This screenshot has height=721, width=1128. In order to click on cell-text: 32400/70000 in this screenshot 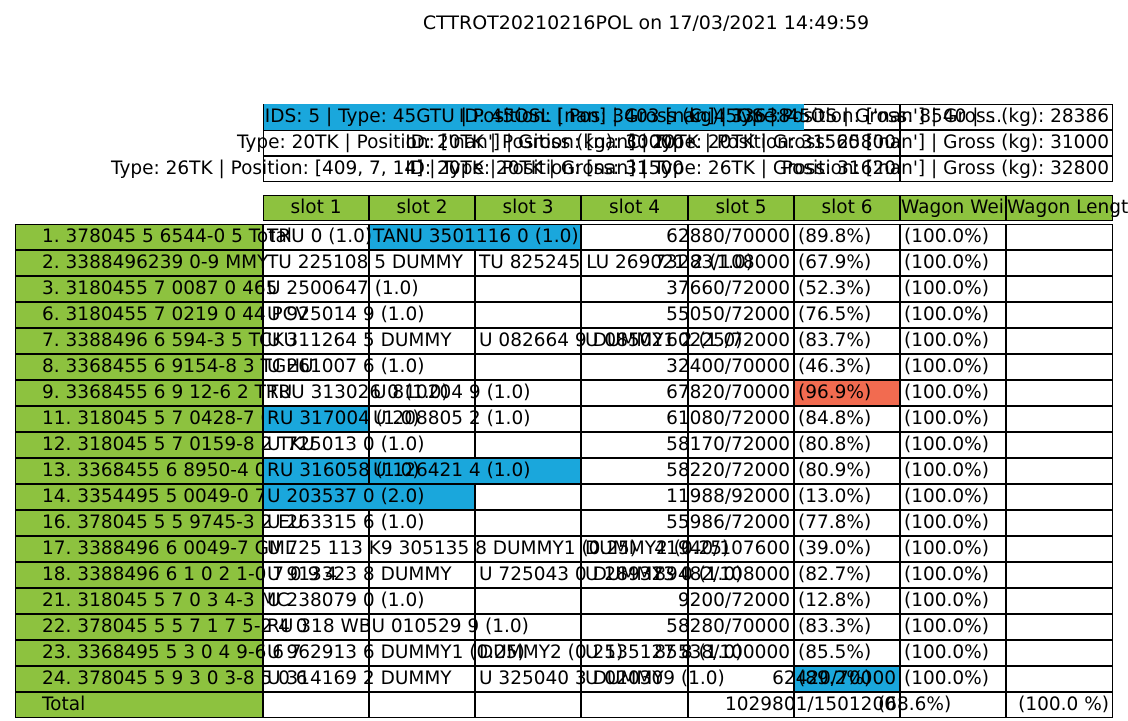, I will do `click(728, 366)`.